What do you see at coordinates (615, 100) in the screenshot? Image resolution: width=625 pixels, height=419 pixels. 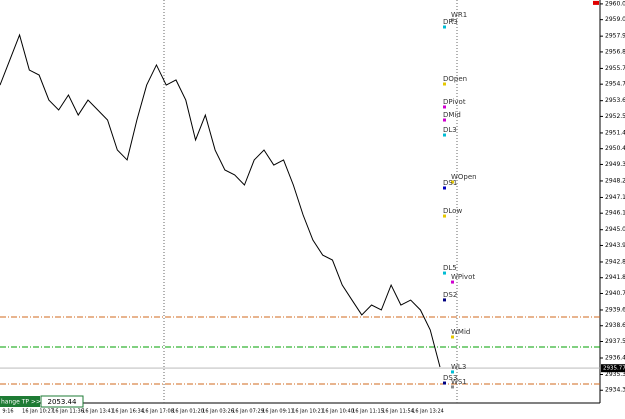 I see `y-tick-label: 2953.60` at bounding box center [615, 100].